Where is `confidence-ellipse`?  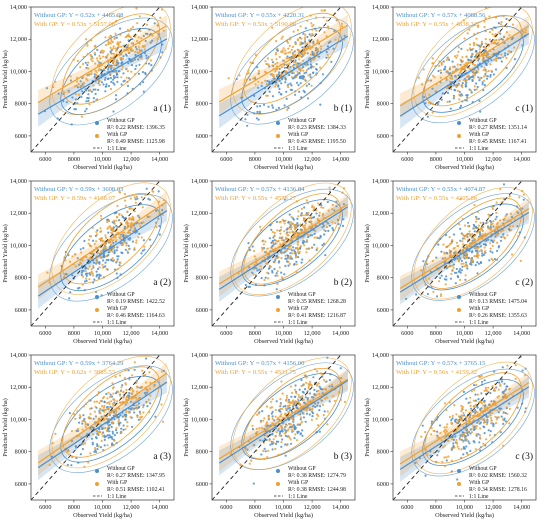 confidence-ellipse is located at coordinates (292, 413).